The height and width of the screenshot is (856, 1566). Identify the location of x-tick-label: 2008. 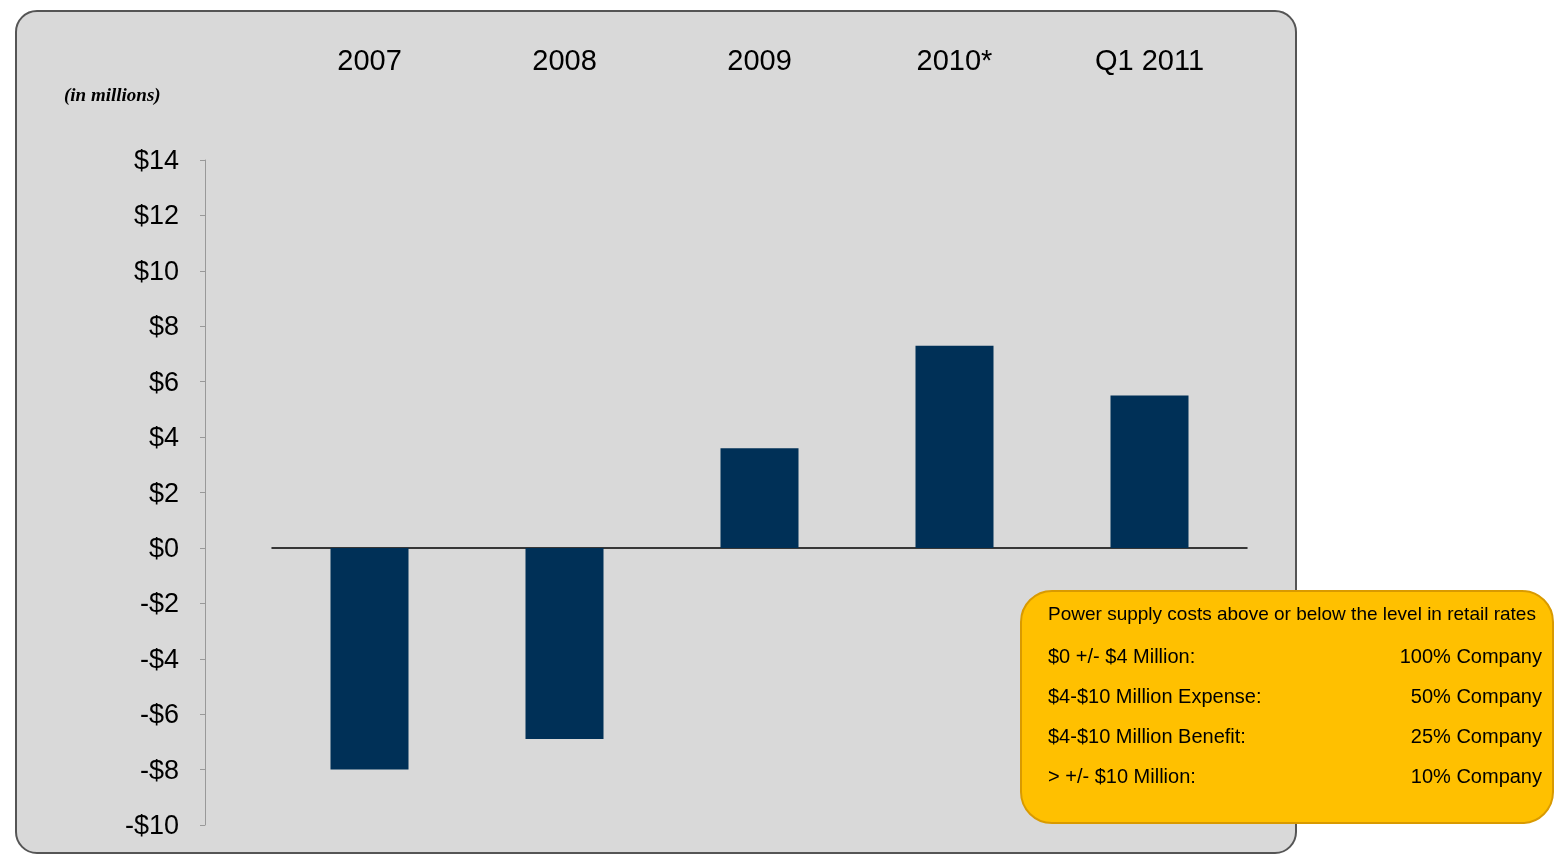
(564, 59).